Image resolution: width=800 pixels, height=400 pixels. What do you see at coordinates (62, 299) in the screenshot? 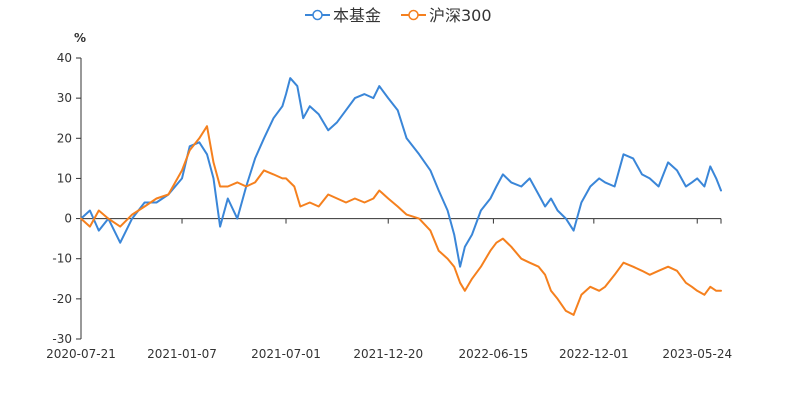
I see `y-tick-label: -20` at bounding box center [62, 299].